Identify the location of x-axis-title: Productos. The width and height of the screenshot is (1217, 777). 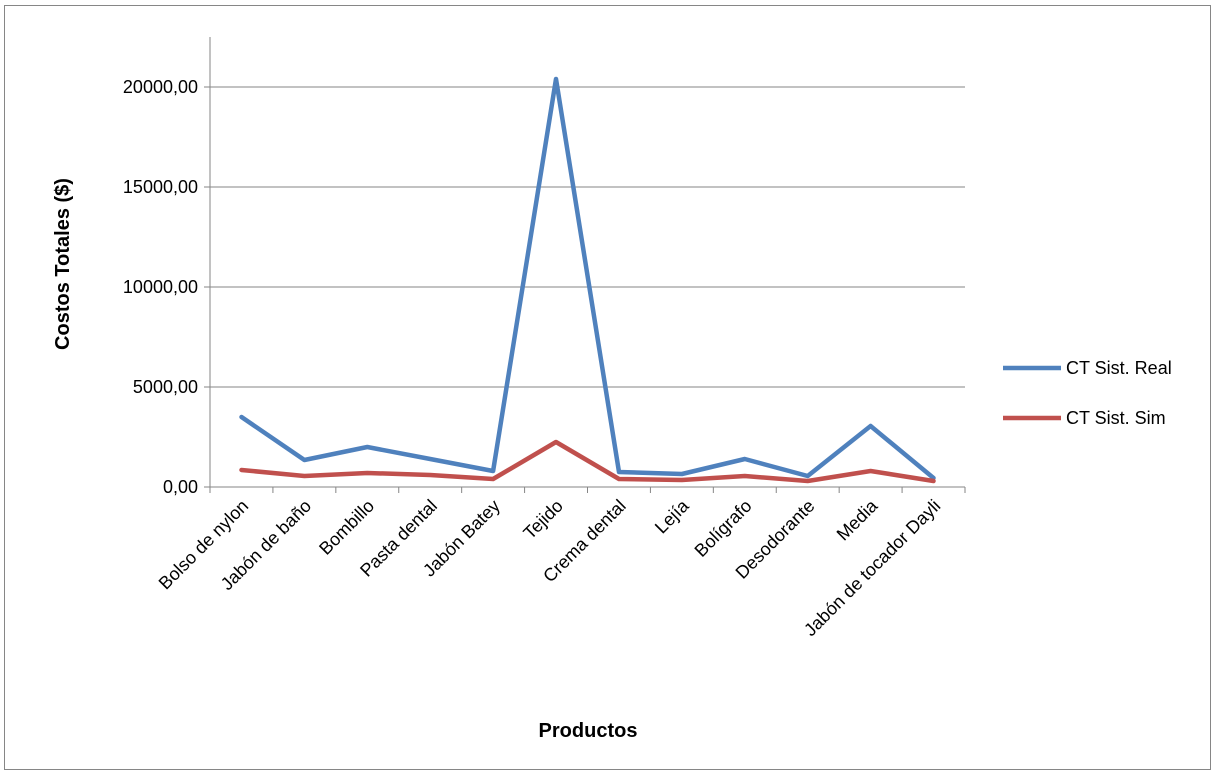
(588, 731).